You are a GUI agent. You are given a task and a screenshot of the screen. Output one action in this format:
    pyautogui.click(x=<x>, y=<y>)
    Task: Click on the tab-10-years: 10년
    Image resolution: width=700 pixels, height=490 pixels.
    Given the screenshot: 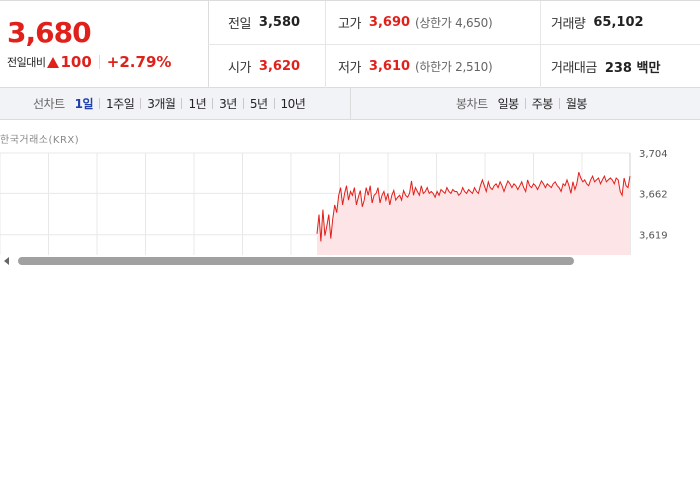 What is the action you would take?
    pyautogui.click(x=293, y=104)
    